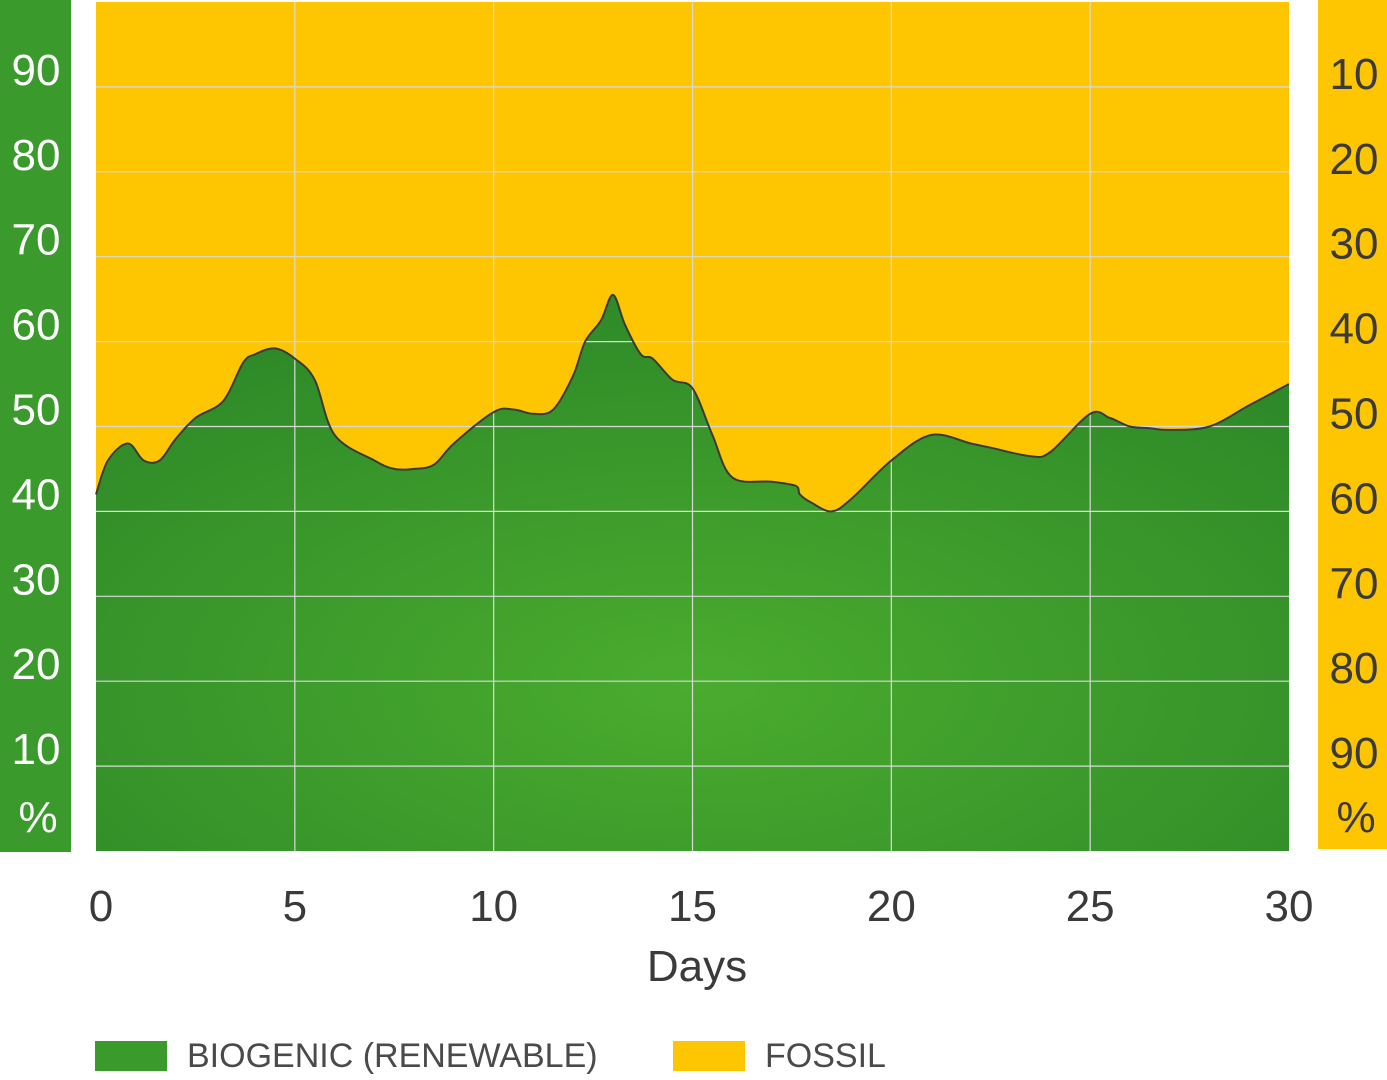  Describe the element at coordinates (36, 70) in the screenshot. I see `left-tick-label: 90` at that location.